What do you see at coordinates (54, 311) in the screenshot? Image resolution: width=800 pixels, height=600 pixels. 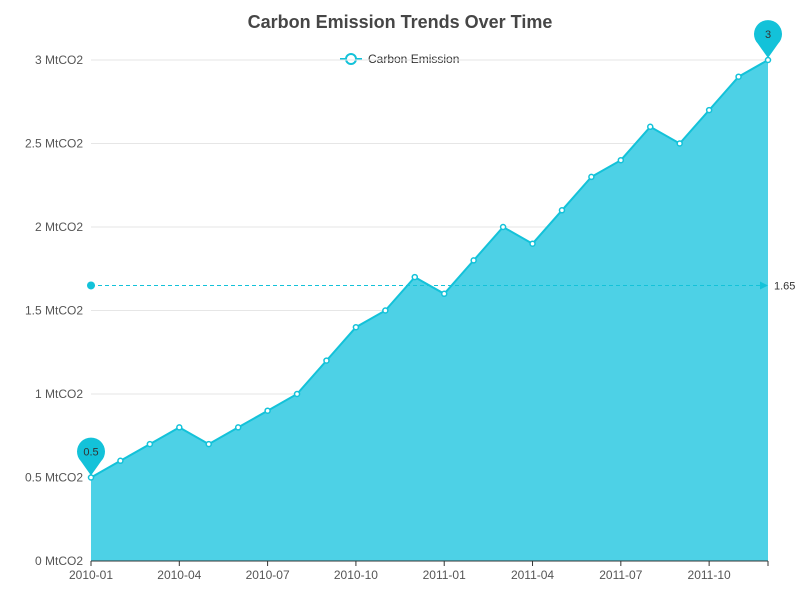 I see `y-tick-label: 1.5 MtCO2` at bounding box center [54, 311].